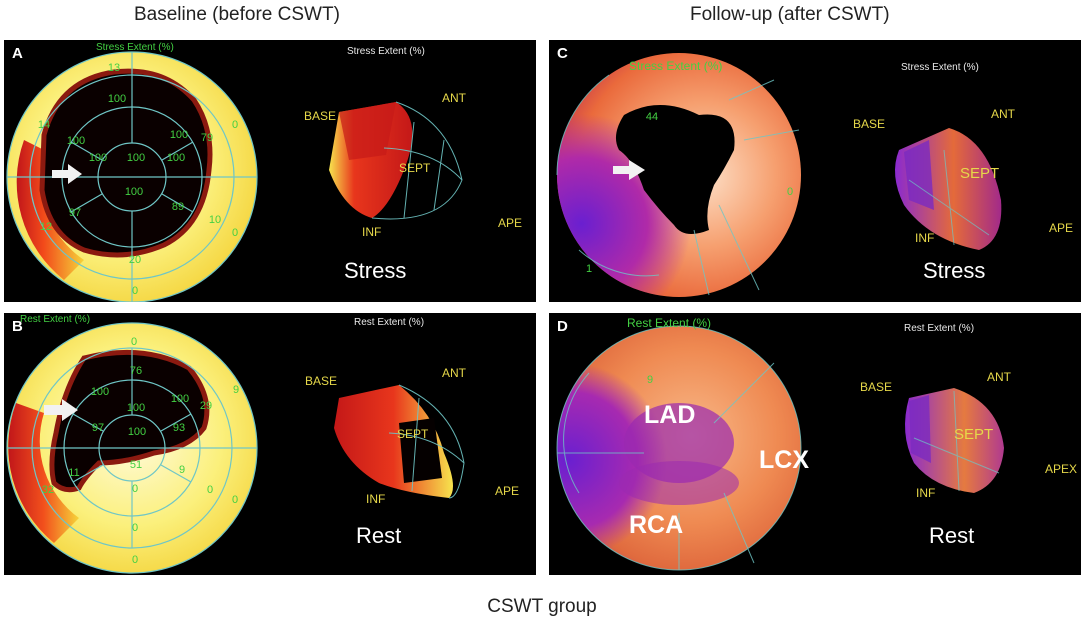 Image resolution: width=1084 pixels, height=626 pixels. Describe the element at coordinates (542, 606) in the screenshot. I see `figure-footer: CSWT group` at that location.